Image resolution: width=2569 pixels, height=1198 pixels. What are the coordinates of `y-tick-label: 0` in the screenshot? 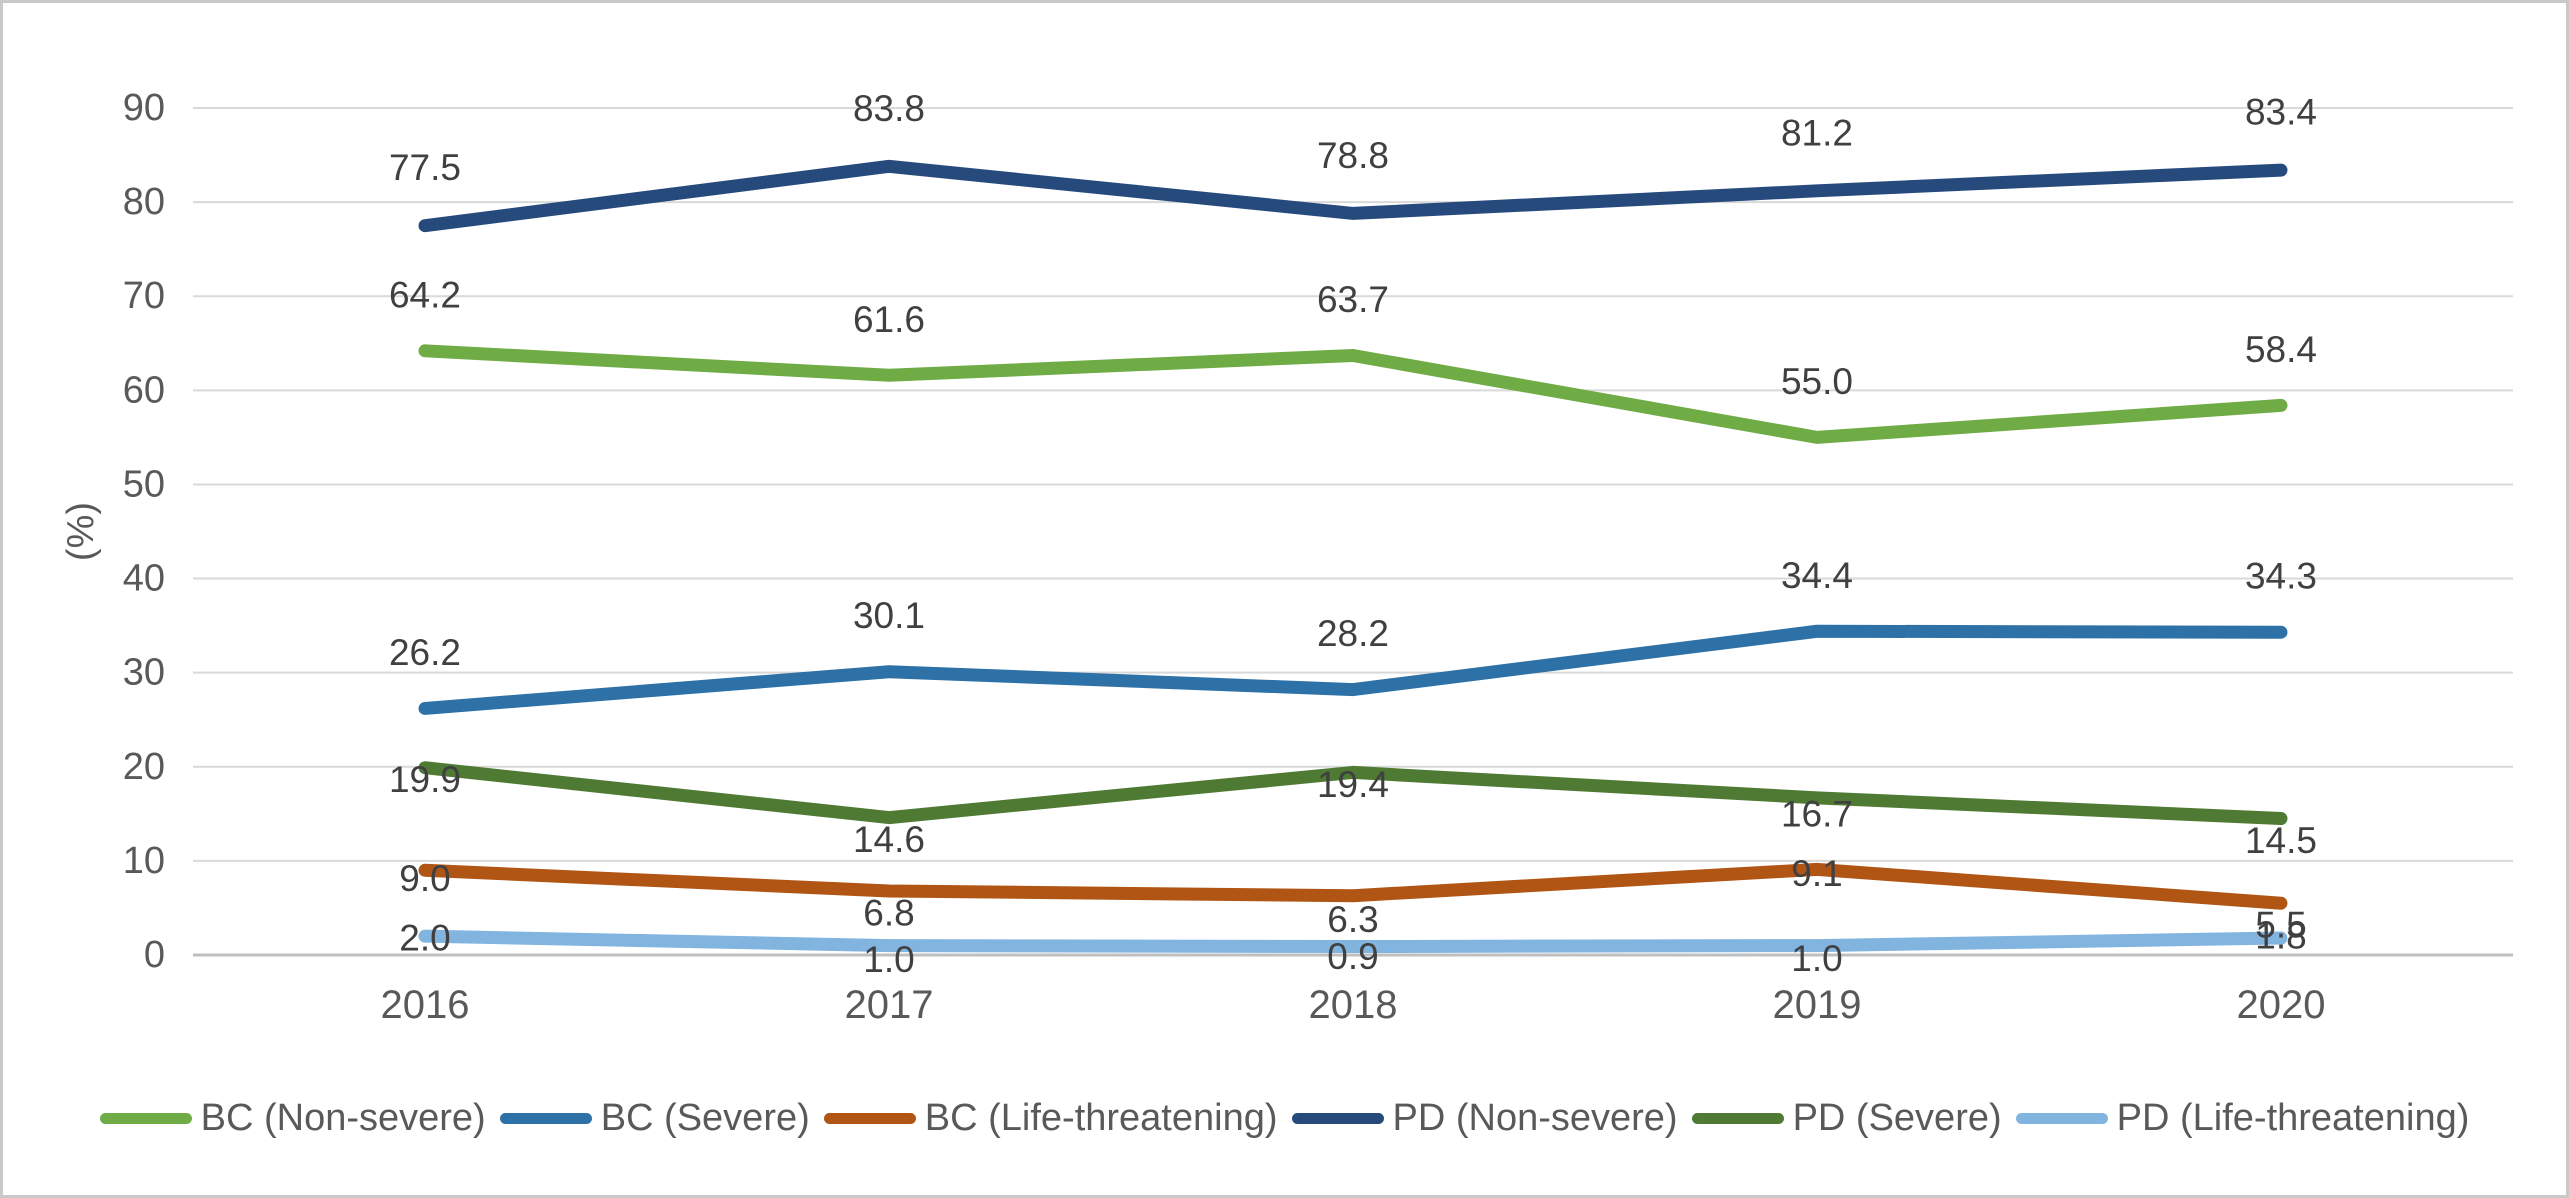 It's located at (154, 955).